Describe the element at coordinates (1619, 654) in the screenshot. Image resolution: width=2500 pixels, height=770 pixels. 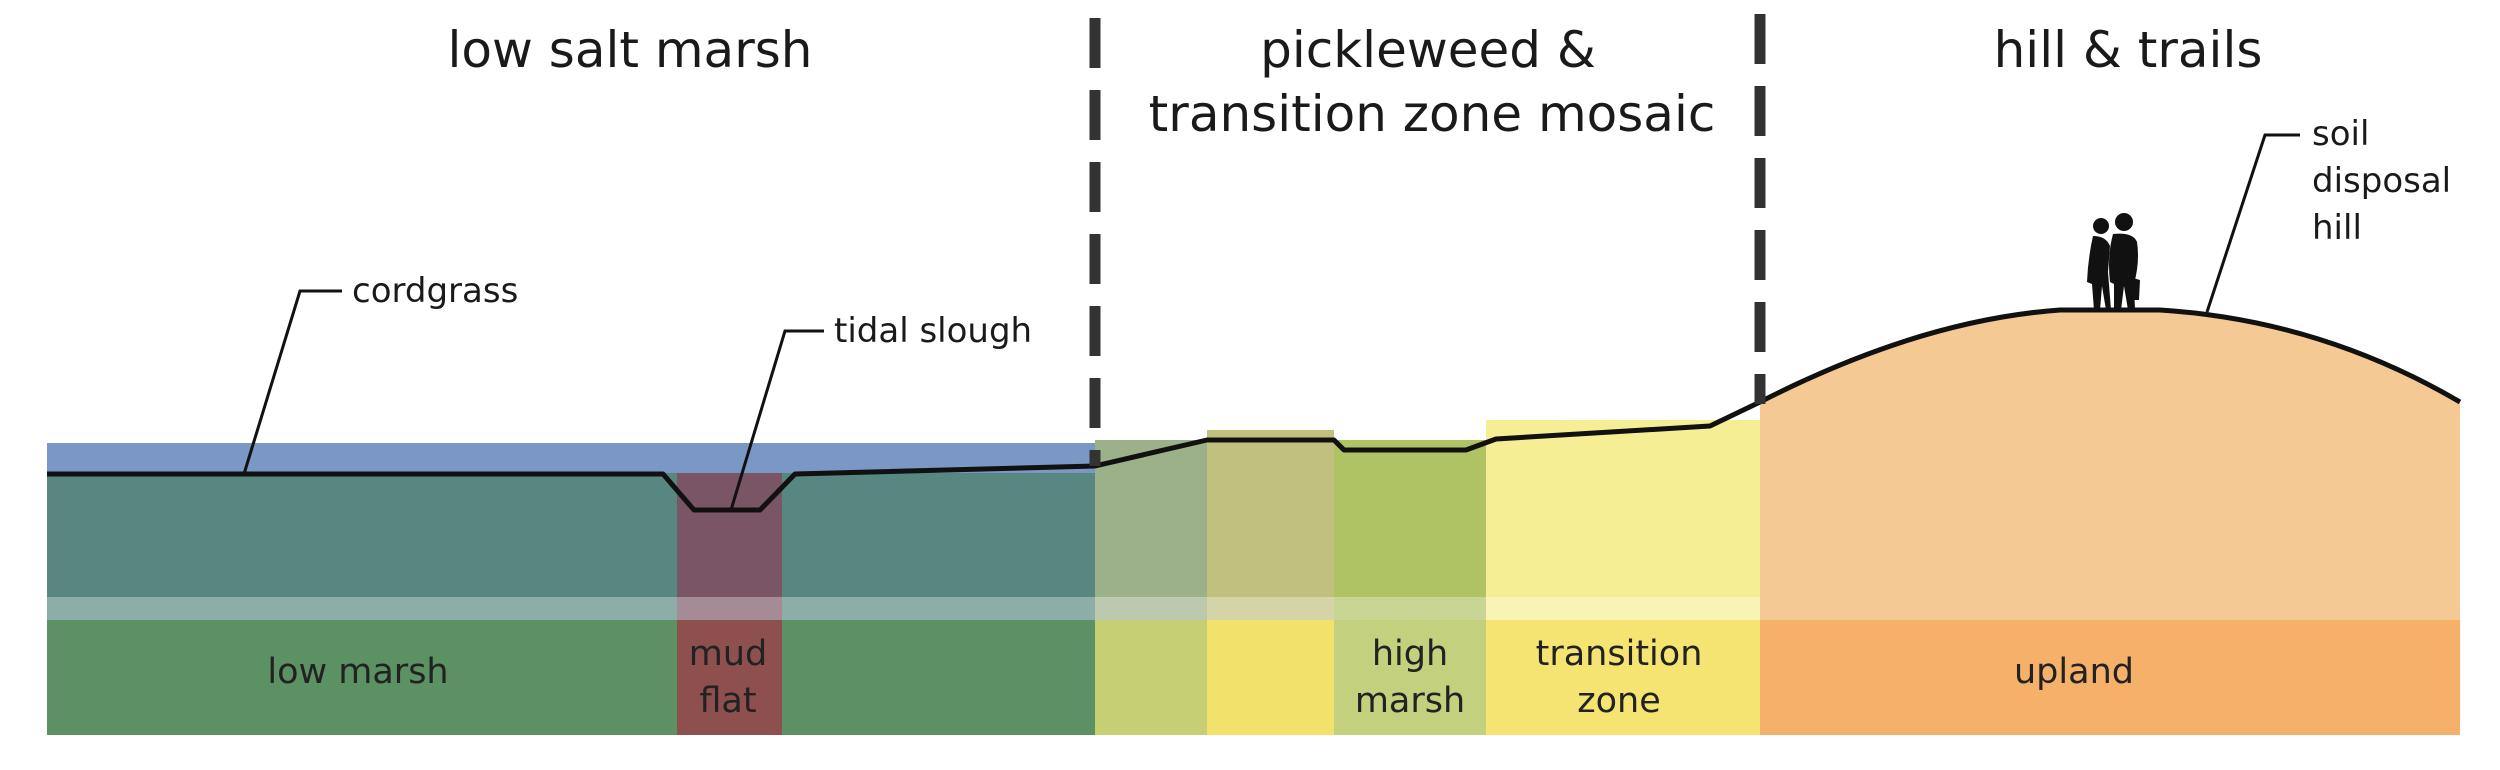
I see `zone-transition-line1: transition` at that location.